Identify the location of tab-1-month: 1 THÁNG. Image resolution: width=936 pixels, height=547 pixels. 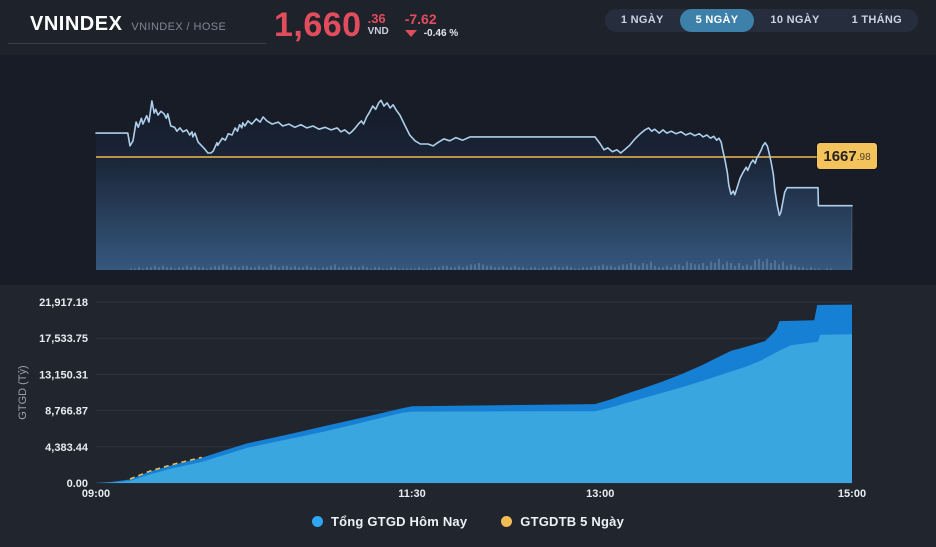
(876, 20).